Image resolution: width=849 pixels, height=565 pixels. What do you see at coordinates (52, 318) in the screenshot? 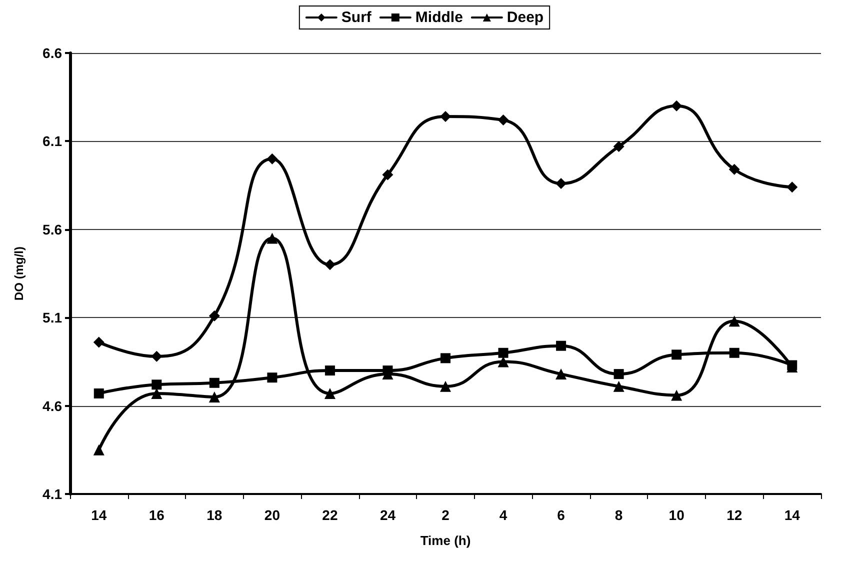
I see `y-tick-label: 5.1` at bounding box center [52, 318].